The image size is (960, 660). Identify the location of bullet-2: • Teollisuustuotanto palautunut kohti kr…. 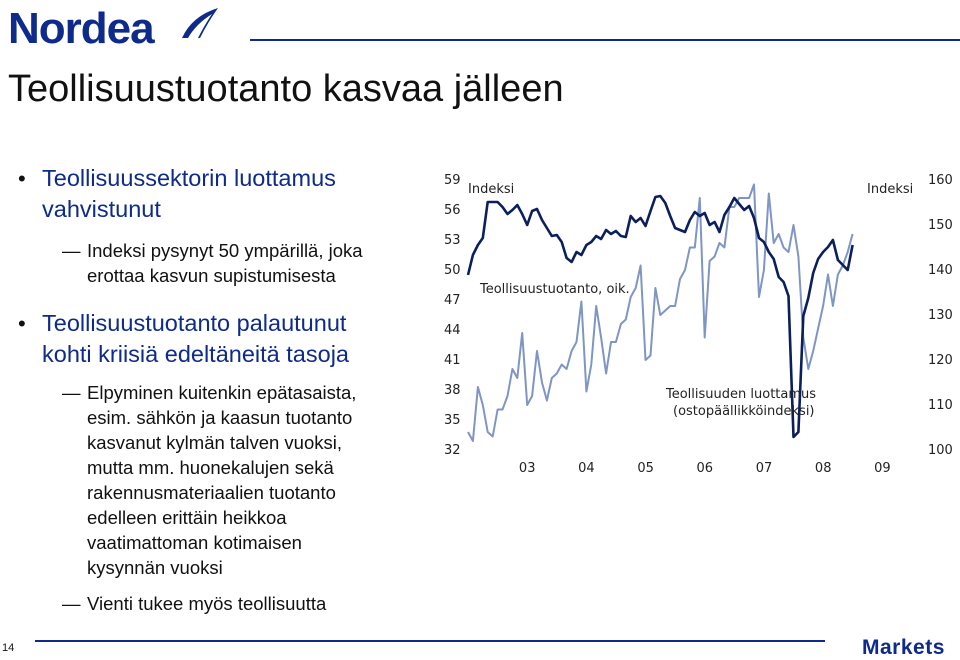
(183, 339).